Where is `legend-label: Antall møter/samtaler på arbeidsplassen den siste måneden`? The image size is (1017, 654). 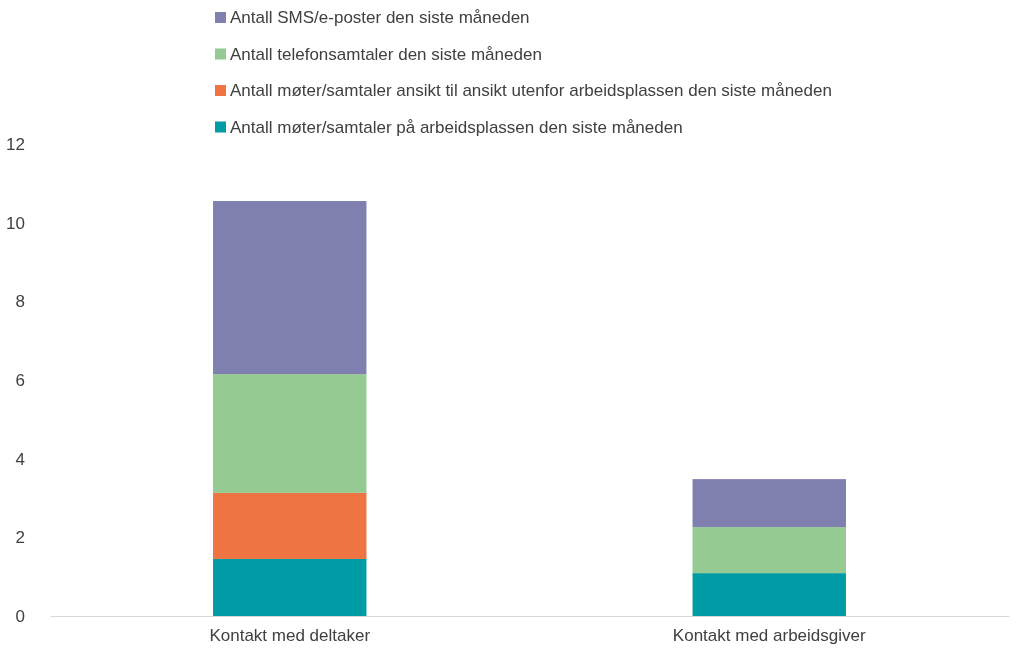
legend-label: Antall møter/samtaler på arbeidsplassen den siste måneden is located at coordinates (456, 127).